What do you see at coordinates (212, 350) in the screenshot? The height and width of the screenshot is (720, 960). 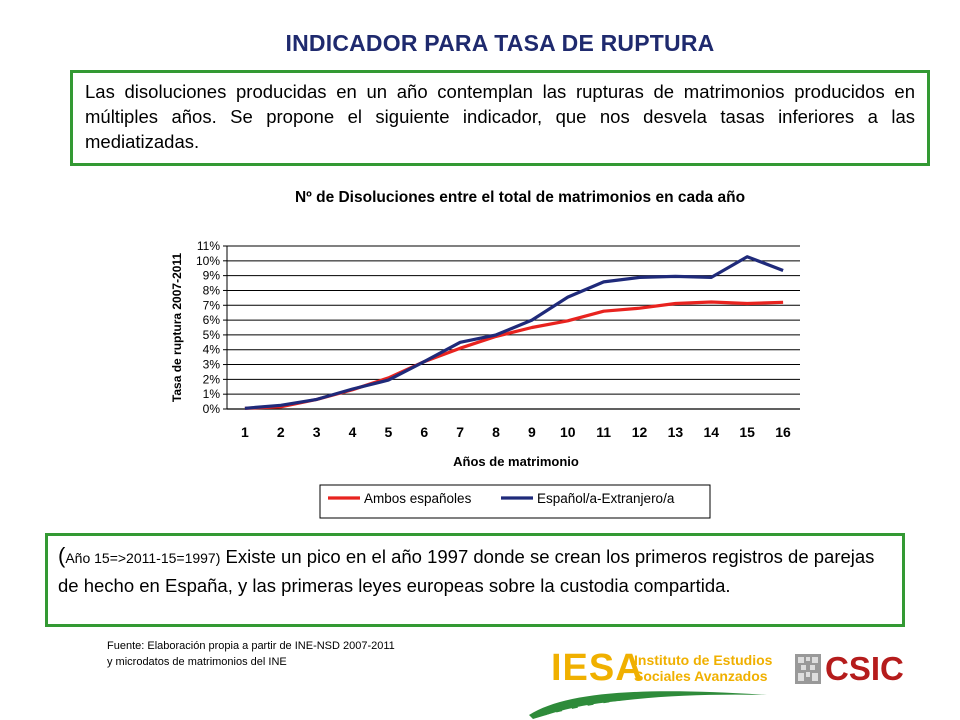 I see `y-tick-label: 4%` at bounding box center [212, 350].